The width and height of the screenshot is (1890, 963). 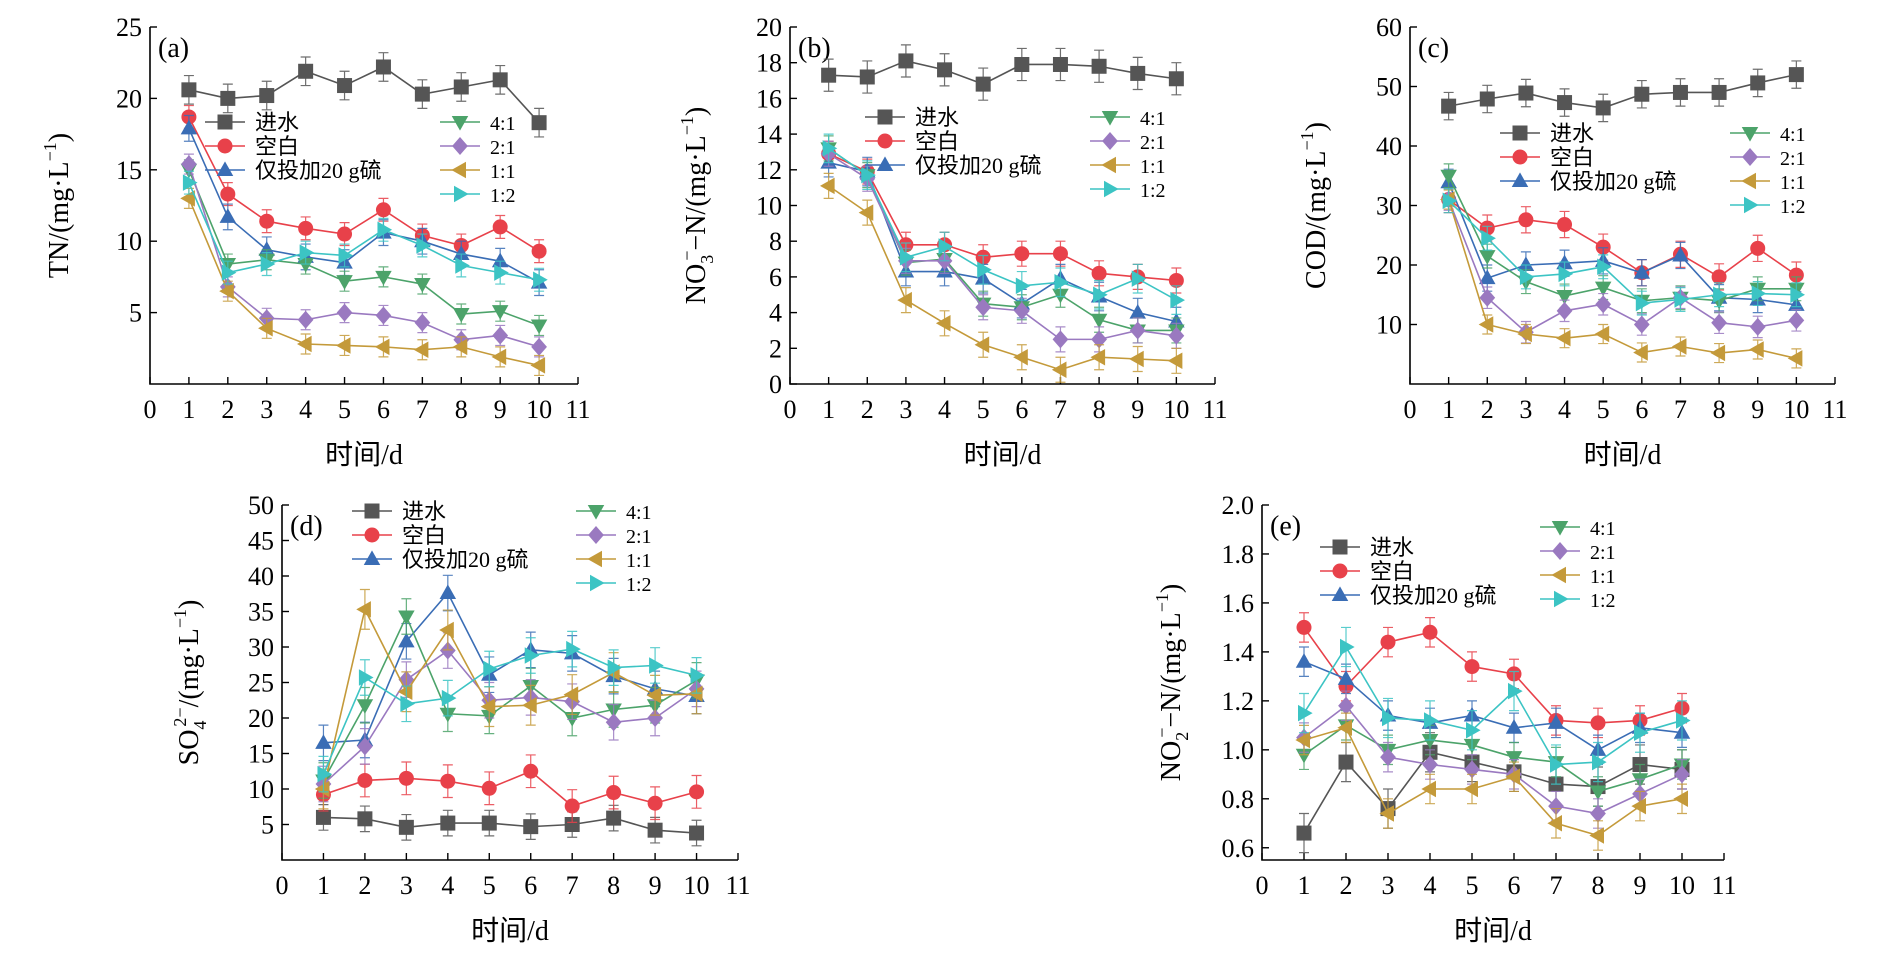 I want to click on legend-label-ratio-1-1: 1:1, so click(x=1793, y=183).